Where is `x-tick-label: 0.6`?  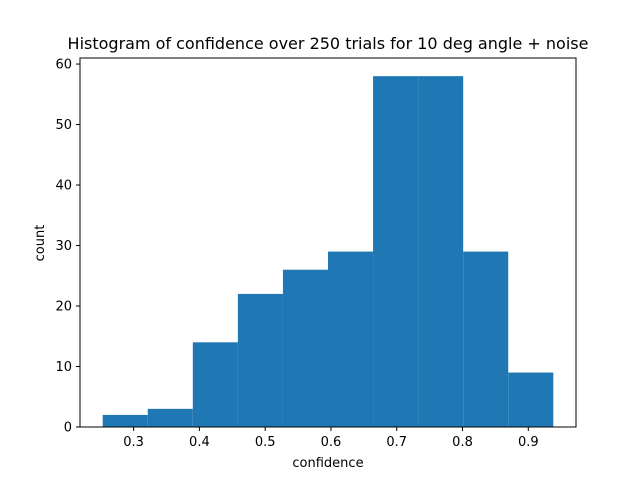 x-tick-label: 0.6 is located at coordinates (331, 442).